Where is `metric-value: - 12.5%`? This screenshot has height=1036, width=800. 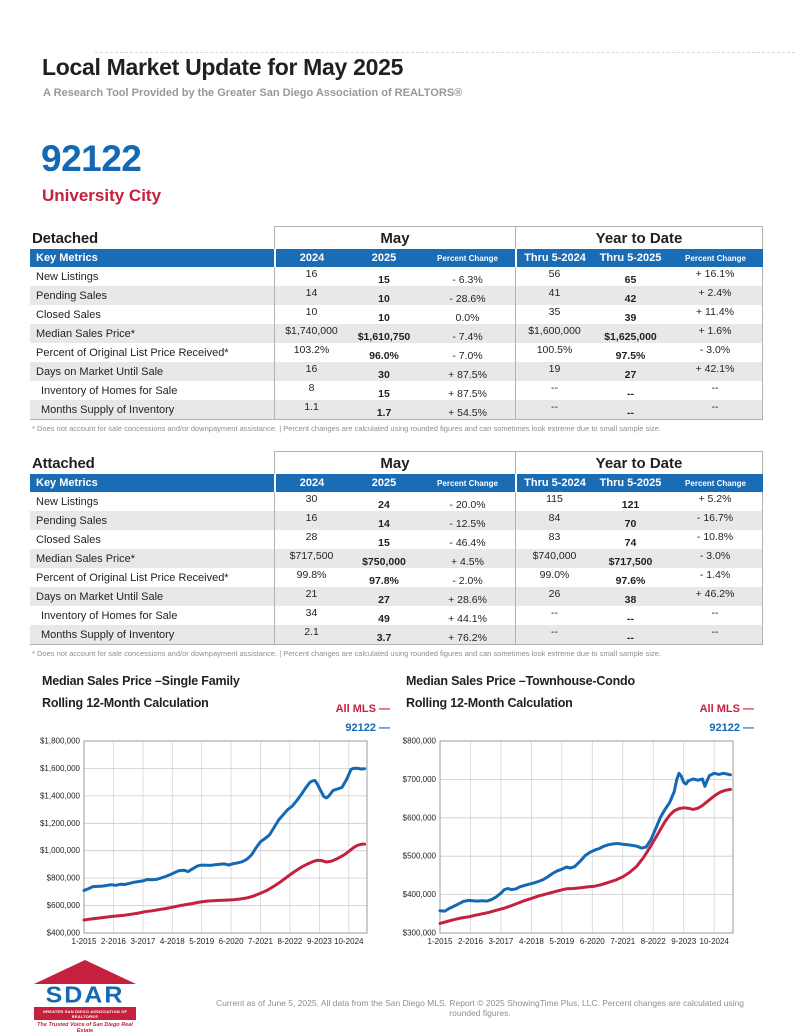
metric-value: - 12.5% is located at coordinates (467, 523).